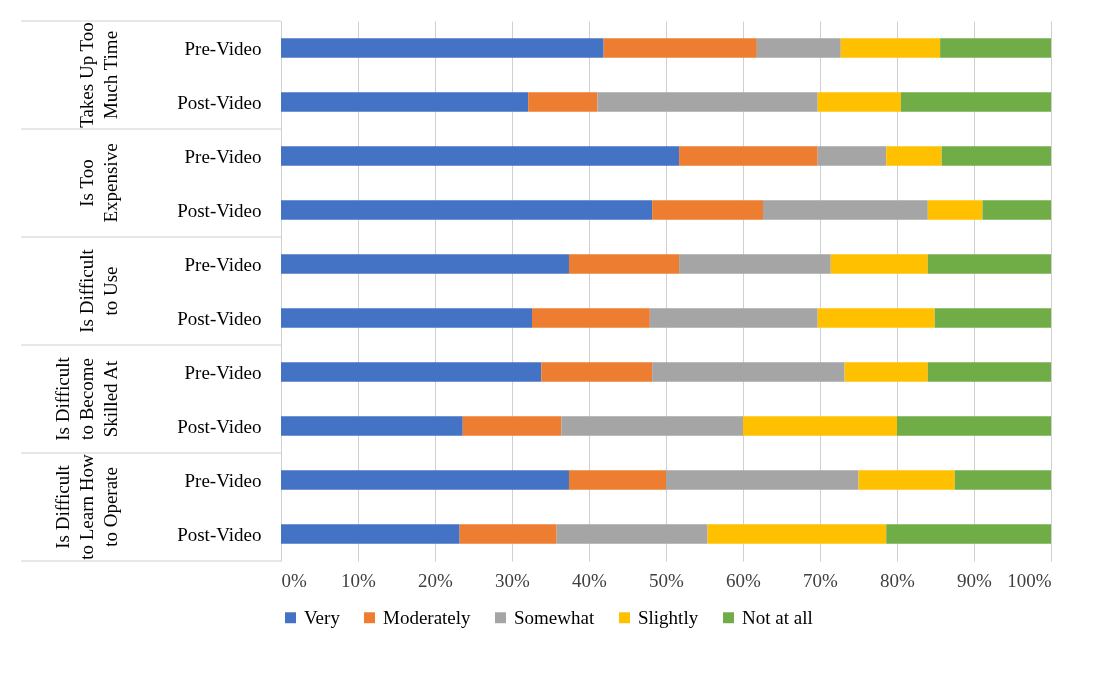  Describe the element at coordinates (777, 617) in the screenshot. I see `legend-label: Not at all` at that location.